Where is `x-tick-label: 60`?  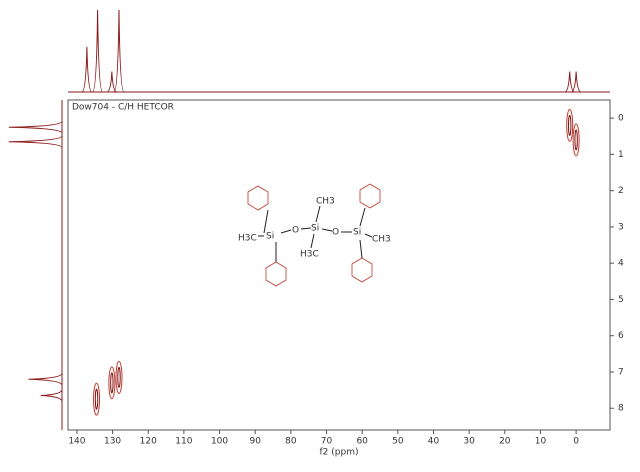
x-tick-label: 60 is located at coordinates (362, 442).